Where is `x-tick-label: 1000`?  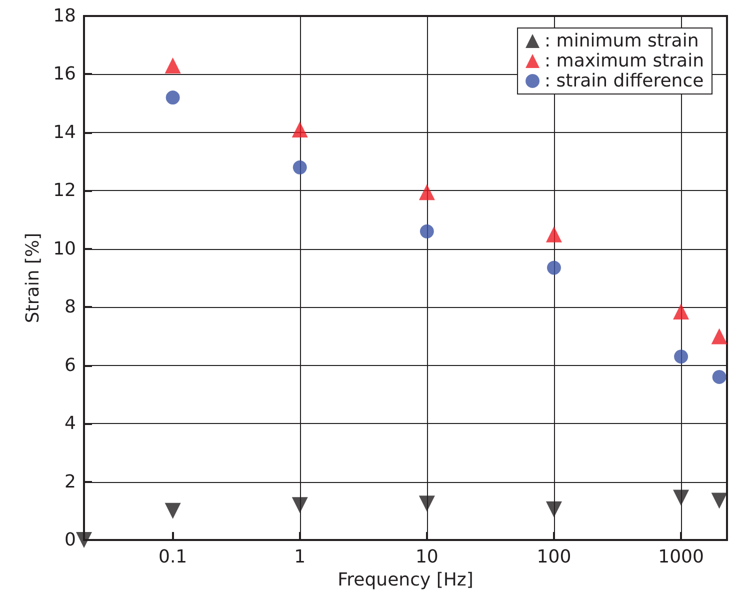
x-tick-label: 1000 is located at coordinates (681, 557).